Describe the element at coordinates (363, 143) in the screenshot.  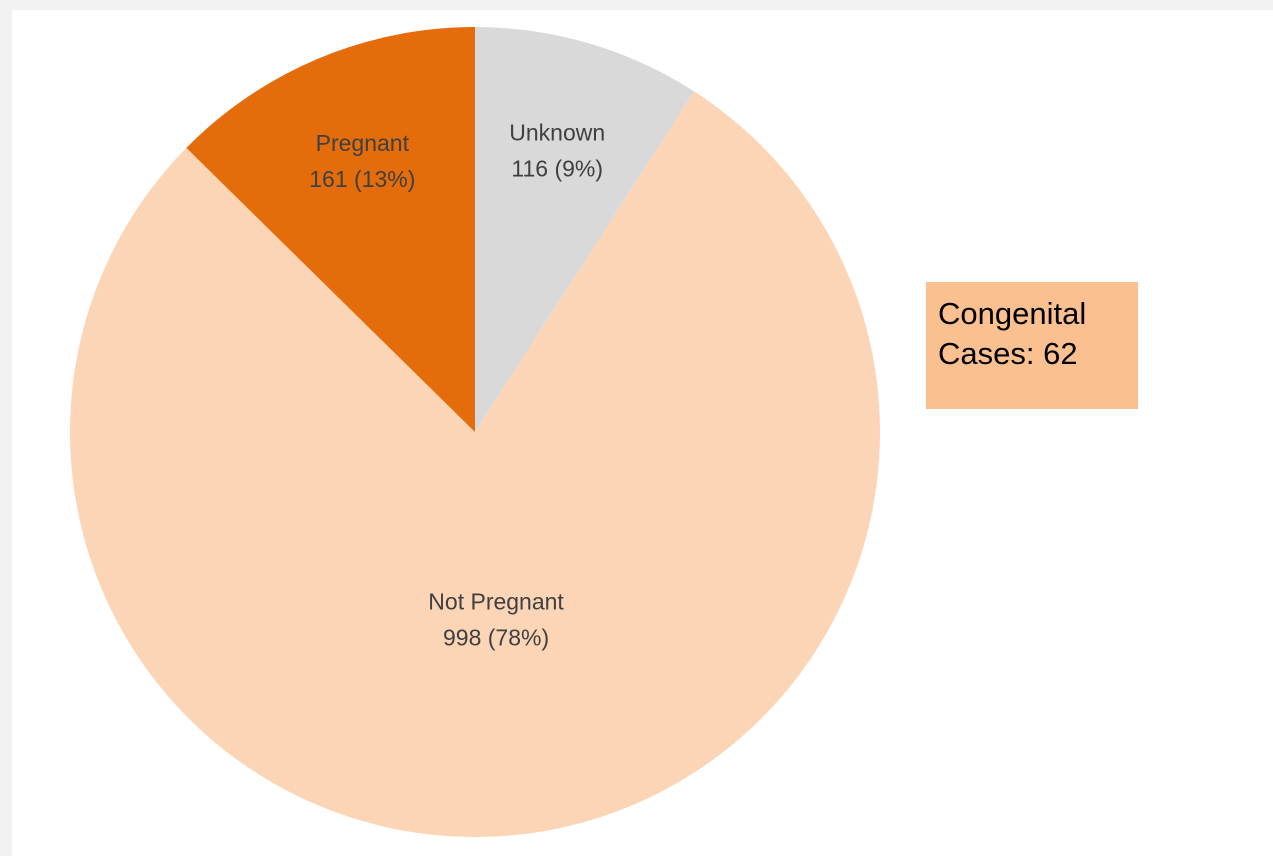
I see `slice-category-label: Pregnant` at that location.